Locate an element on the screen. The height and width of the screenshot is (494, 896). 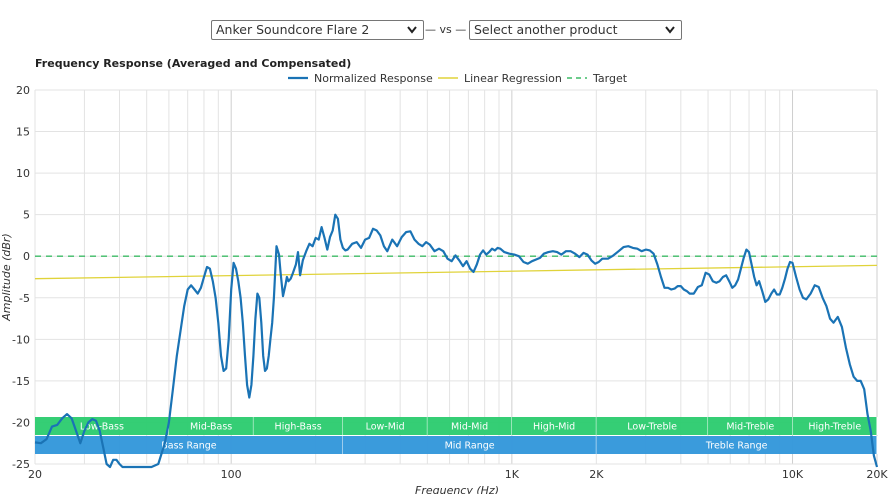
y-tick-label: 0 is located at coordinates (26, 256).